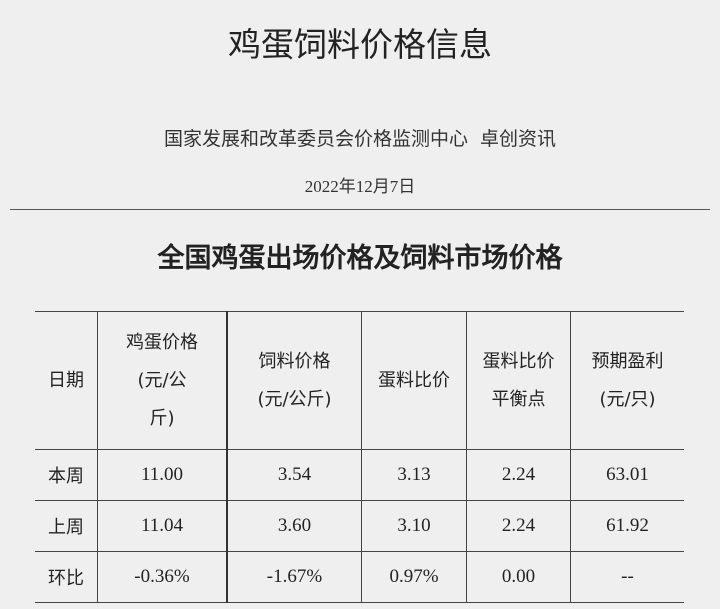 The image size is (720, 609). What do you see at coordinates (294, 526) in the screenshot?
I see `cell: 3.60` at bounding box center [294, 526].